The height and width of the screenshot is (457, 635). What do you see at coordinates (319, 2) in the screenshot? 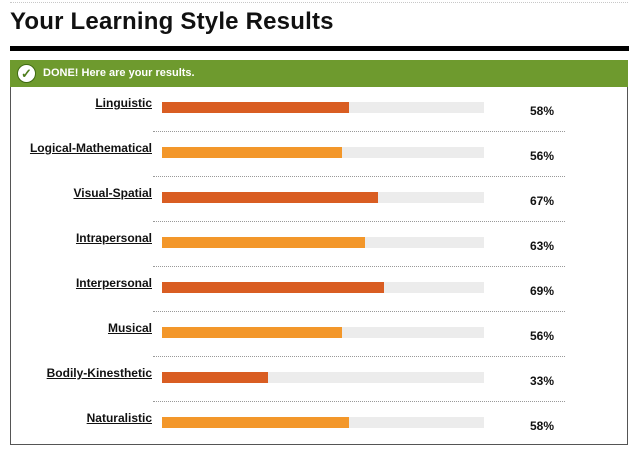
I see `top-divider` at bounding box center [319, 2].